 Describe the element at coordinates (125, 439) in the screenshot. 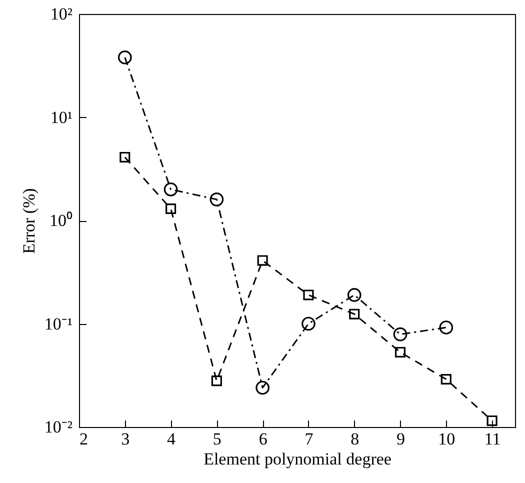

I see `x-tick-label: 3` at that location.